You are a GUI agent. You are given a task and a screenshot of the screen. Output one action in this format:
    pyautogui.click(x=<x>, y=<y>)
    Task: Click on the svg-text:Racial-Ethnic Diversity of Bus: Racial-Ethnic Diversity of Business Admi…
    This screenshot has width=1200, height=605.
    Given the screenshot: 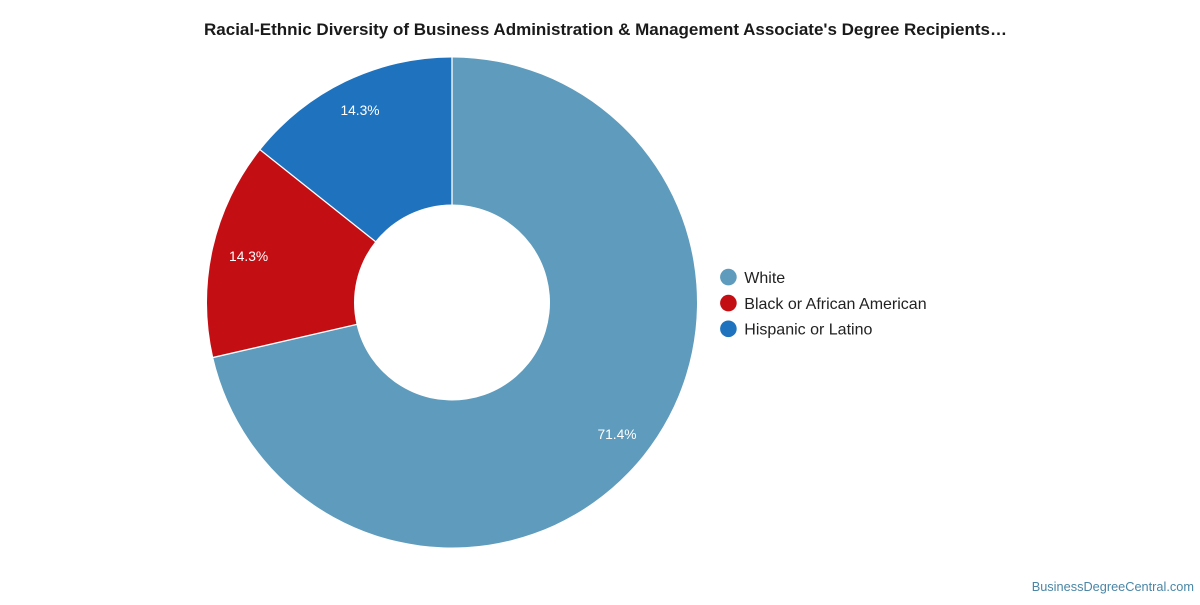 What is the action you would take?
    pyautogui.click(x=605, y=29)
    